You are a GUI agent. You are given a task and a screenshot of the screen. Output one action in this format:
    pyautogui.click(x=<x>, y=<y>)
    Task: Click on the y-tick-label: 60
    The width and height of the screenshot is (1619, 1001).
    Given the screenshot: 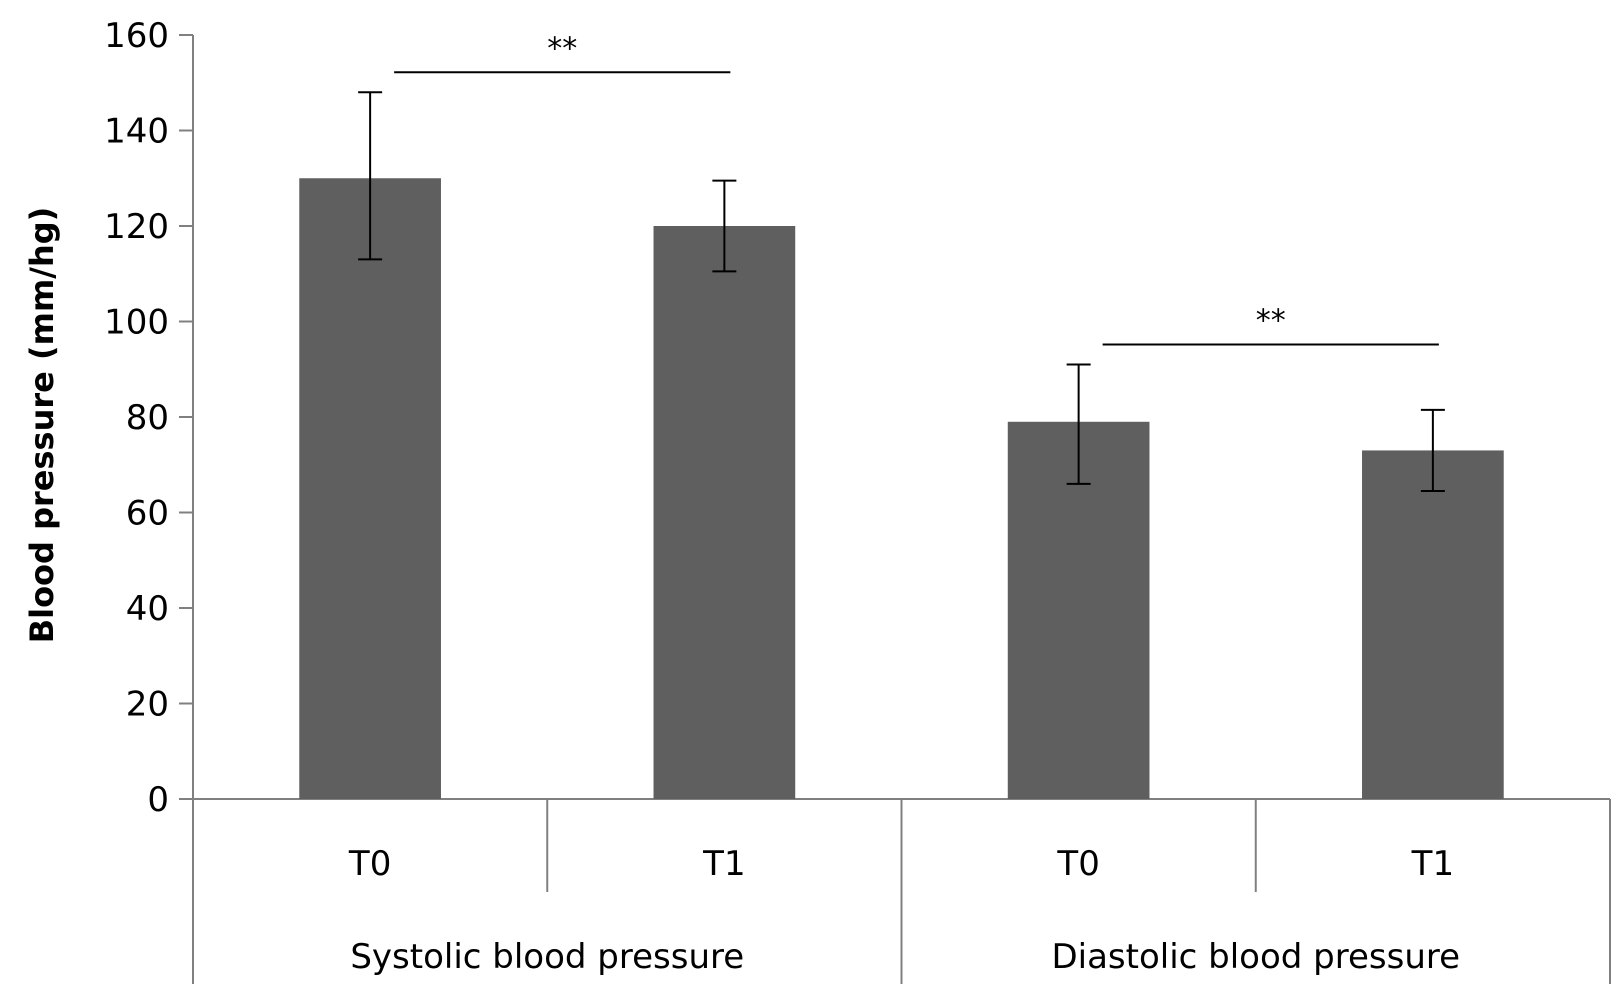 What is the action you would take?
    pyautogui.click(x=147, y=514)
    